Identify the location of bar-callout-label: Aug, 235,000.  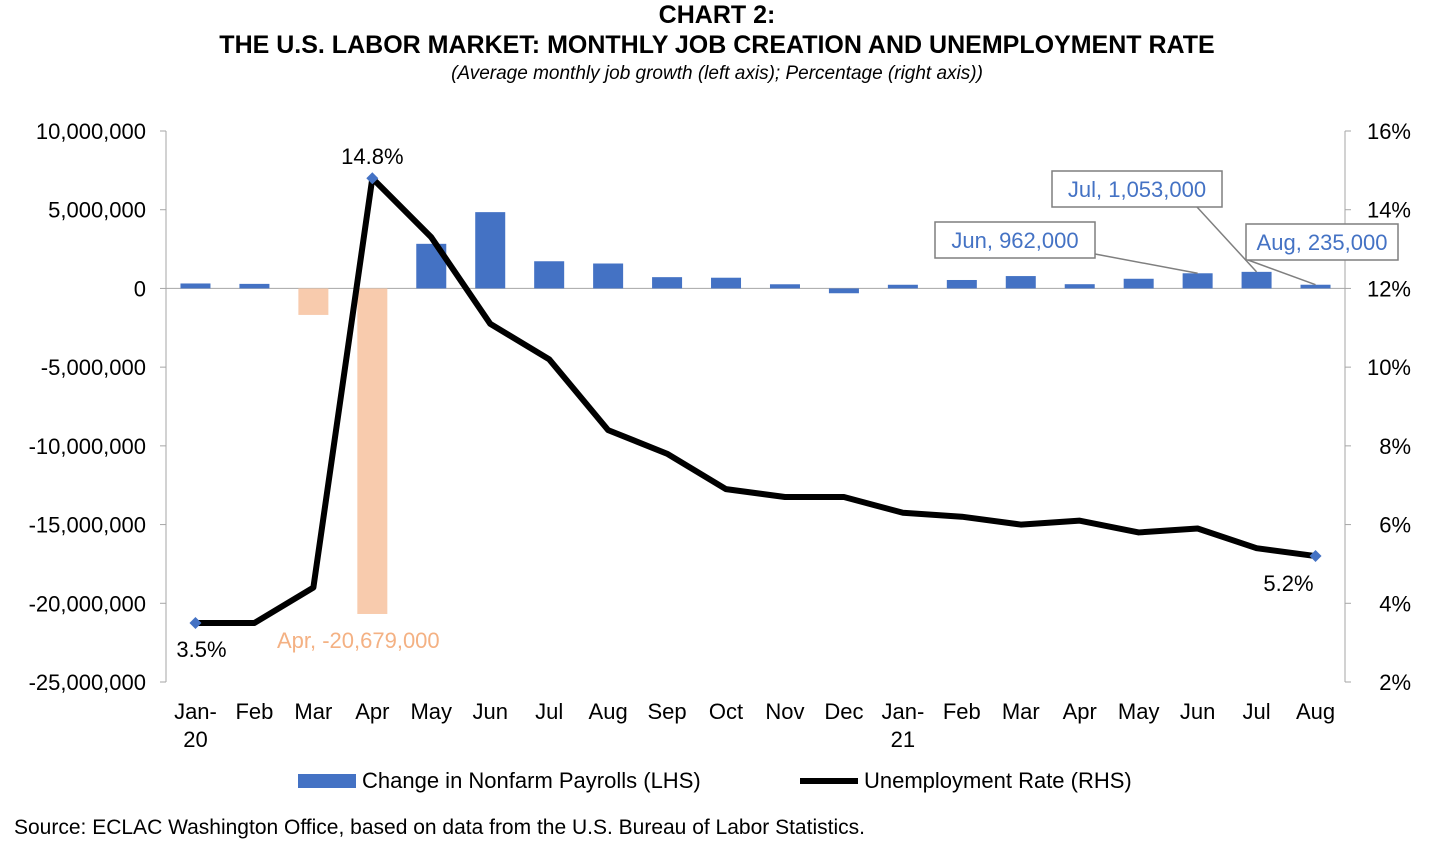
(1322, 242).